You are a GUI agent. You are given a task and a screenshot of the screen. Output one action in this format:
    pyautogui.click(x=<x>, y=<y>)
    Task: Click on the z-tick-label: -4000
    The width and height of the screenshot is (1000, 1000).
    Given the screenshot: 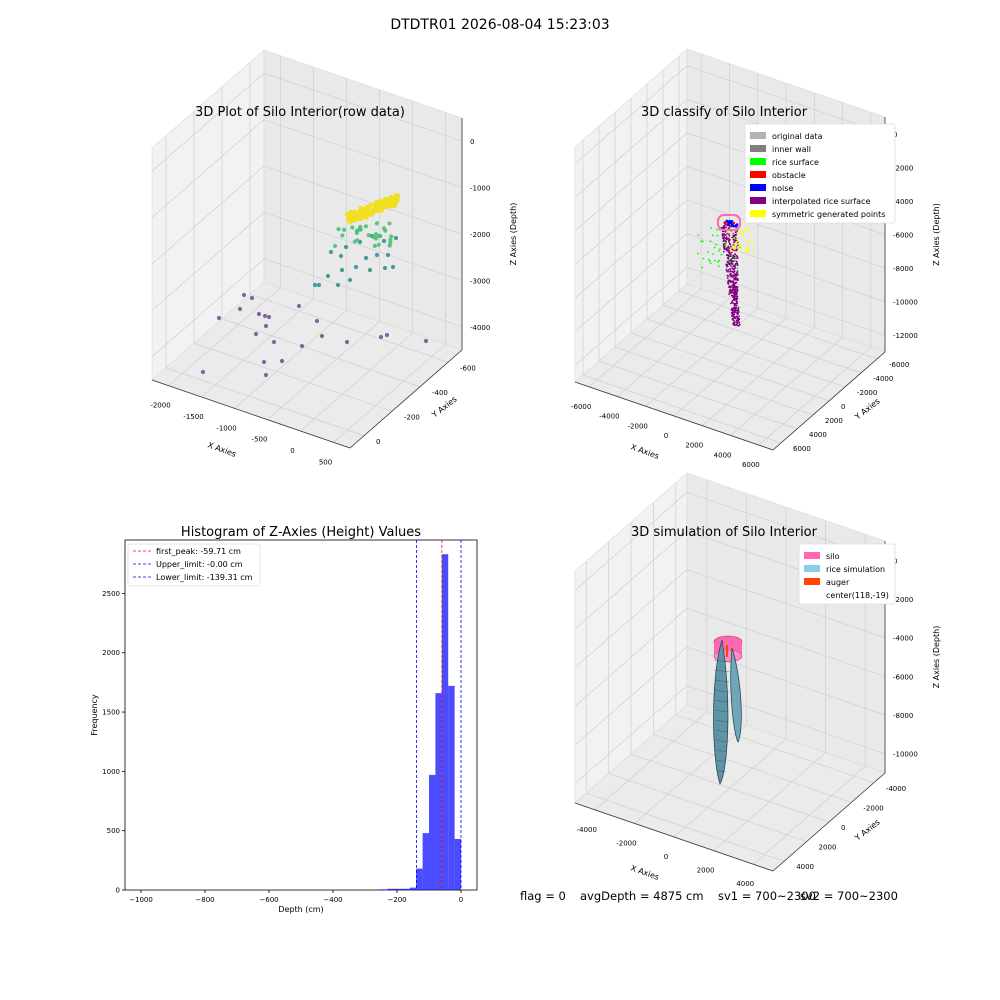 What is the action you would take?
    pyautogui.click(x=903, y=639)
    